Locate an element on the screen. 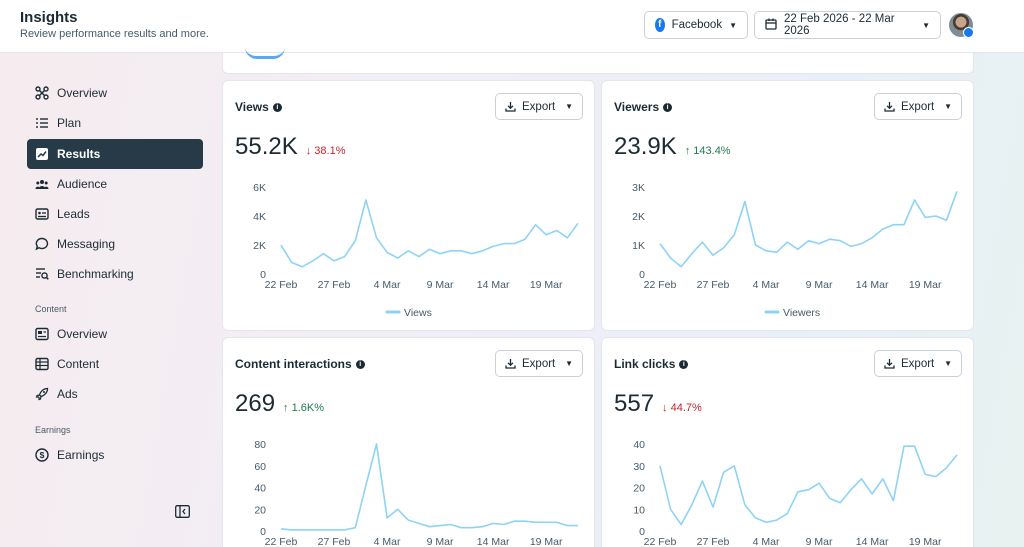 The height and width of the screenshot is (547, 1024). sidebar-item-overview: Overview is located at coordinates (115, 93).